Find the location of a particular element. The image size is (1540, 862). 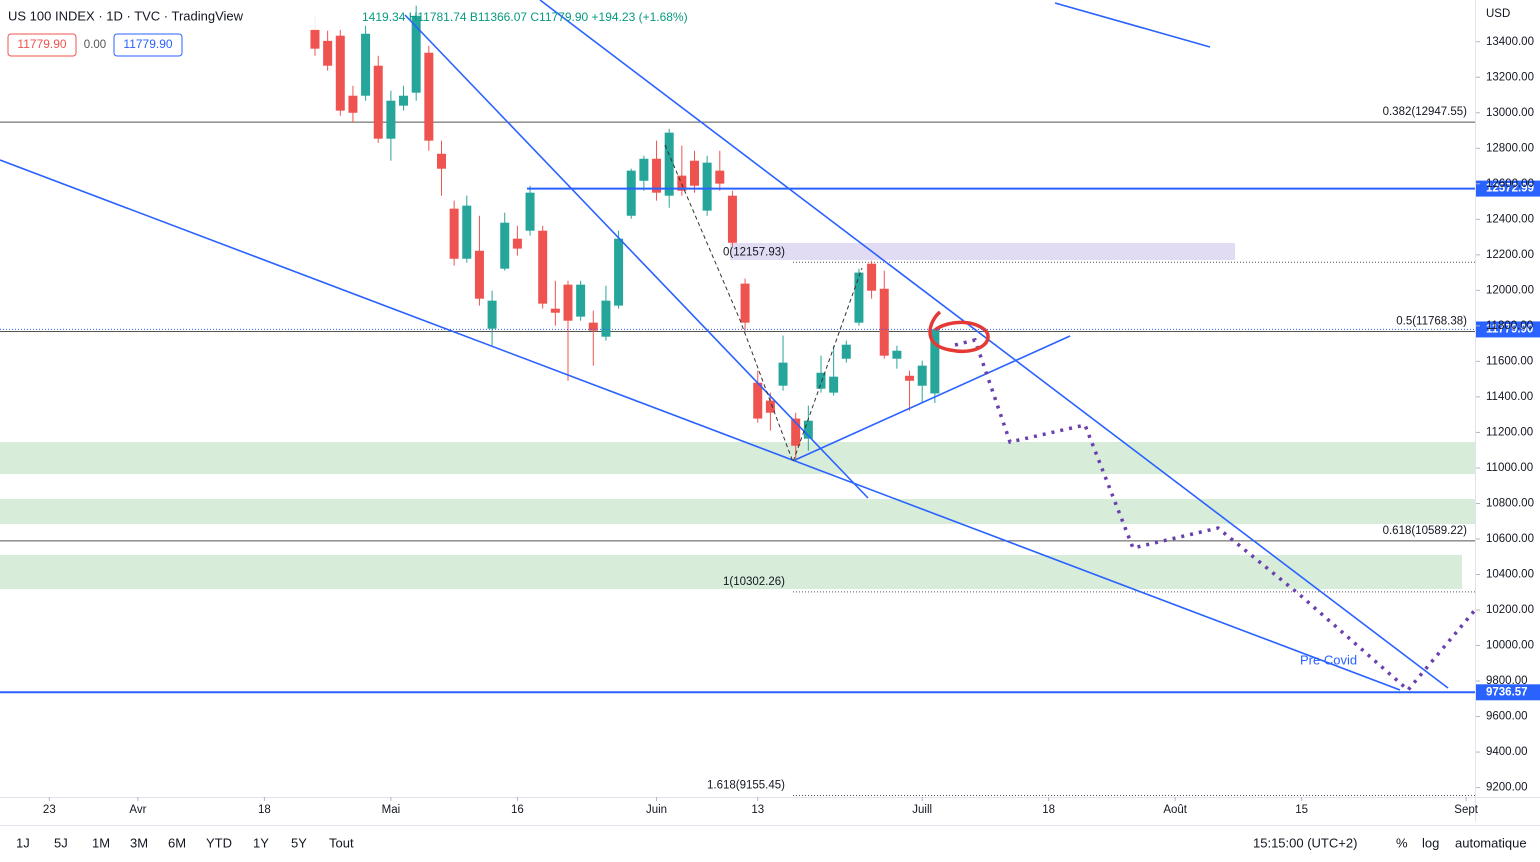

range-button: 5J is located at coordinates (61, 842).